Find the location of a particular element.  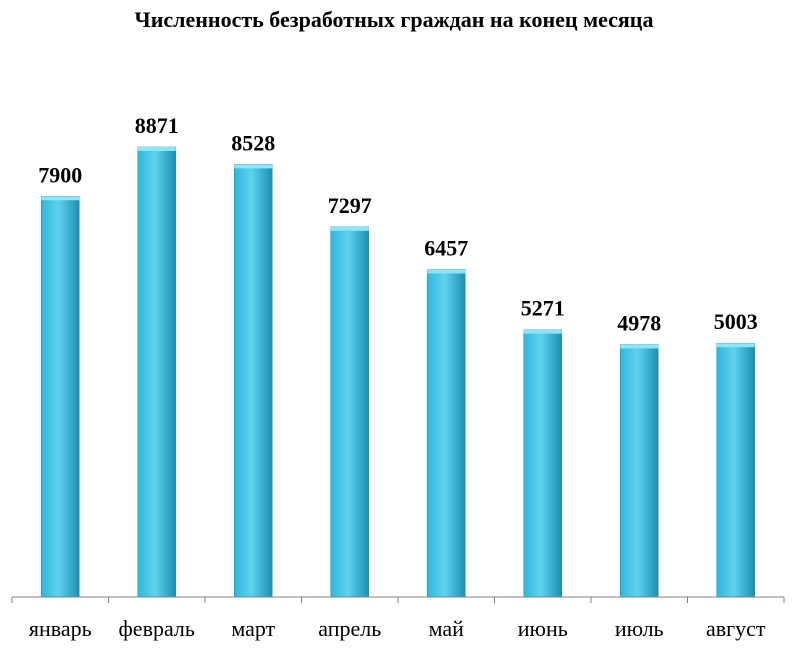

x-tick-label: июль is located at coordinates (639, 628).